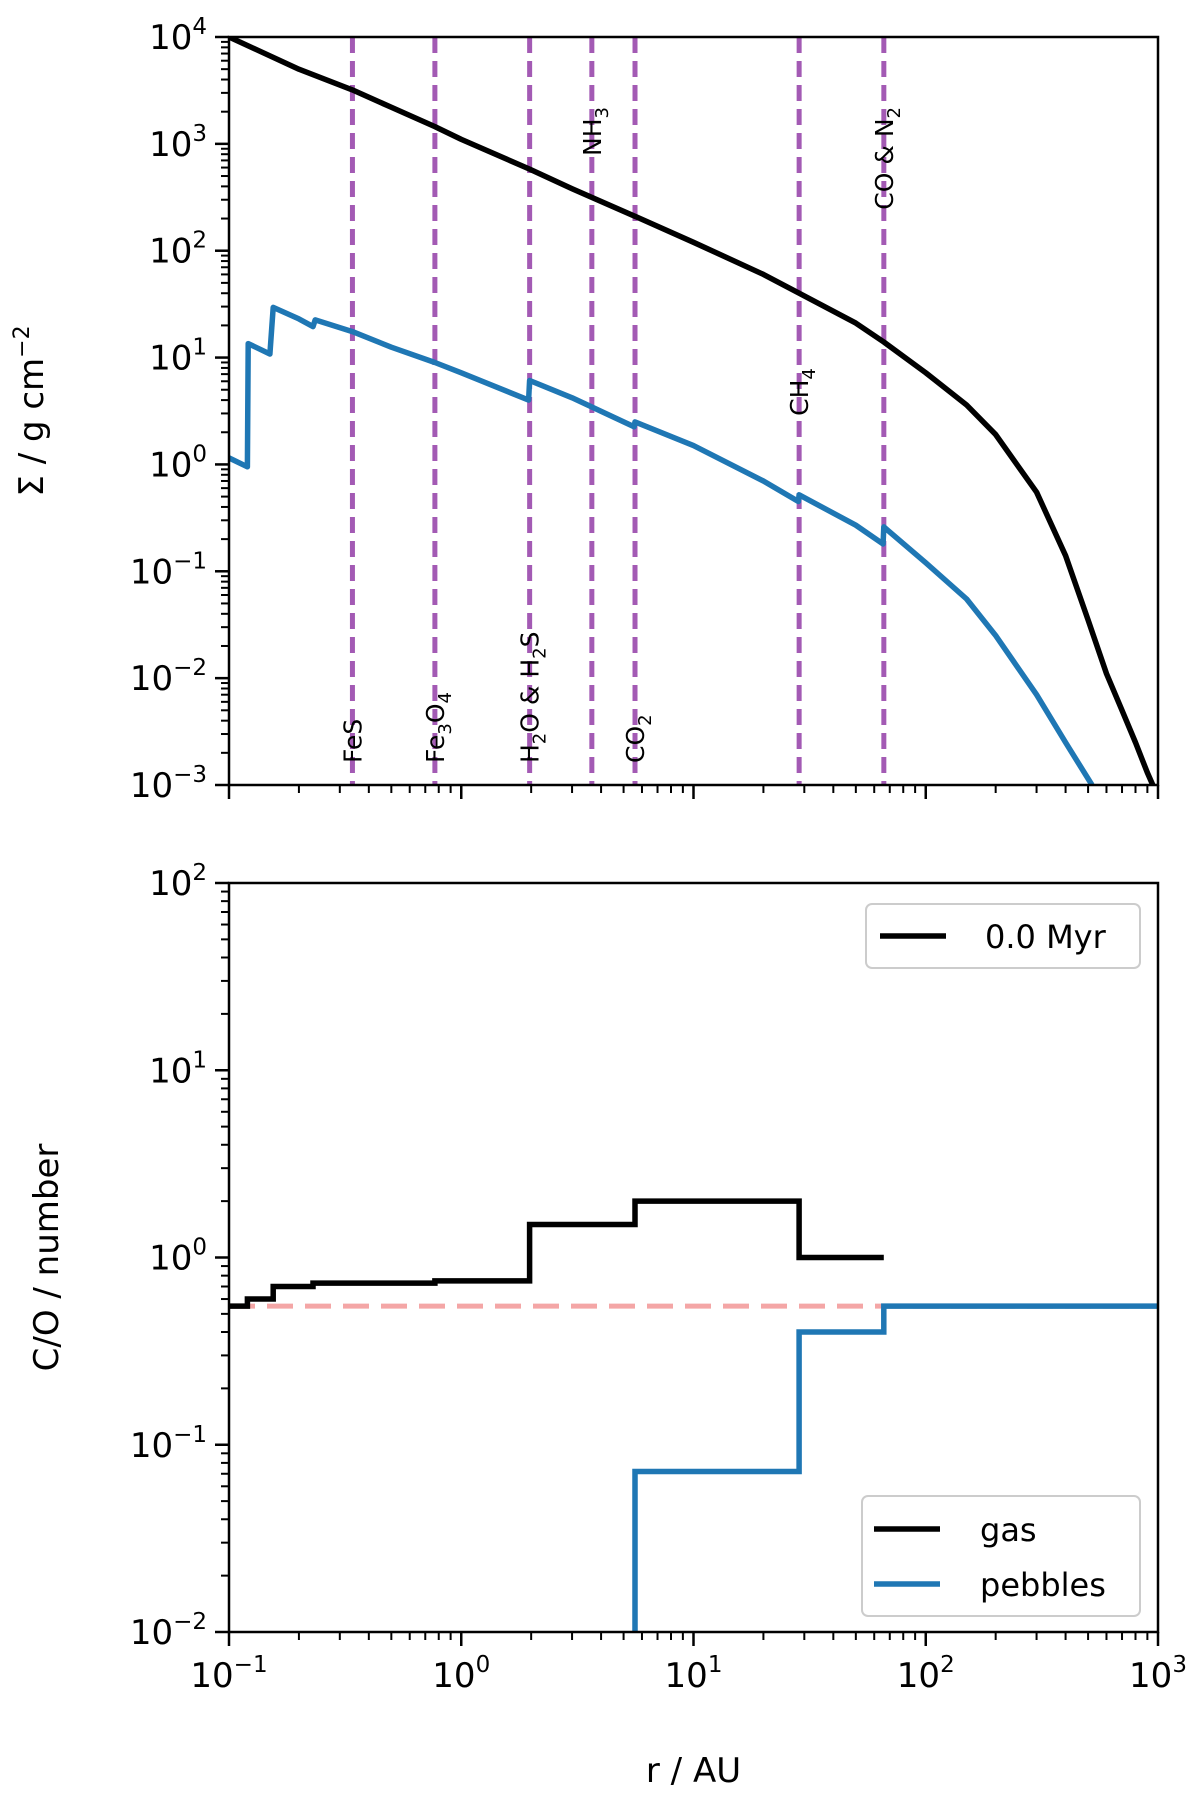 The image size is (1200, 1795). I want to click on y-tick-label: 10³, so click(178, 143).